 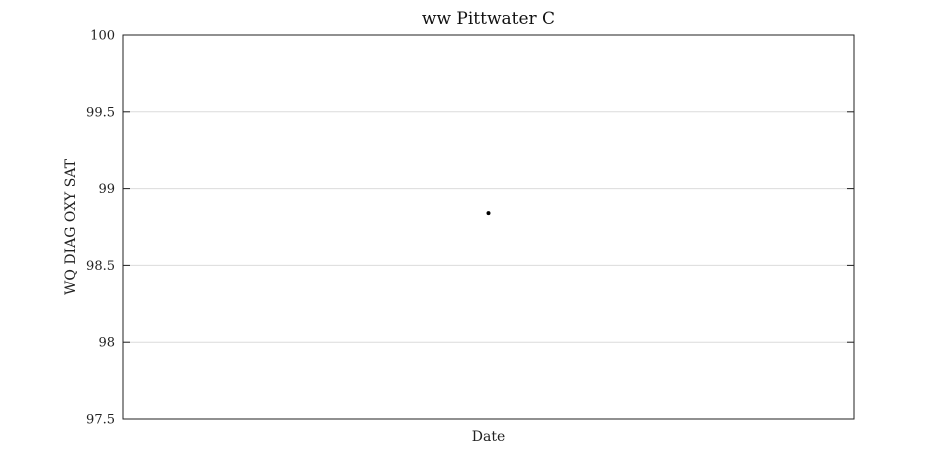 What do you see at coordinates (488, 19) in the screenshot?
I see `chart-title: ww Pittwater C` at bounding box center [488, 19].